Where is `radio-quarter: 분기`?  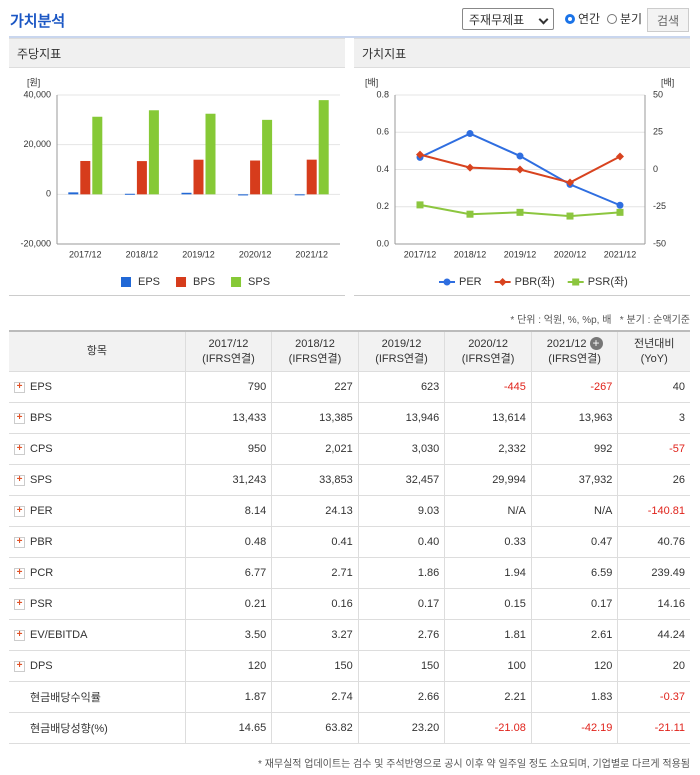 radio-quarter: 분기 is located at coordinates (624, 18).